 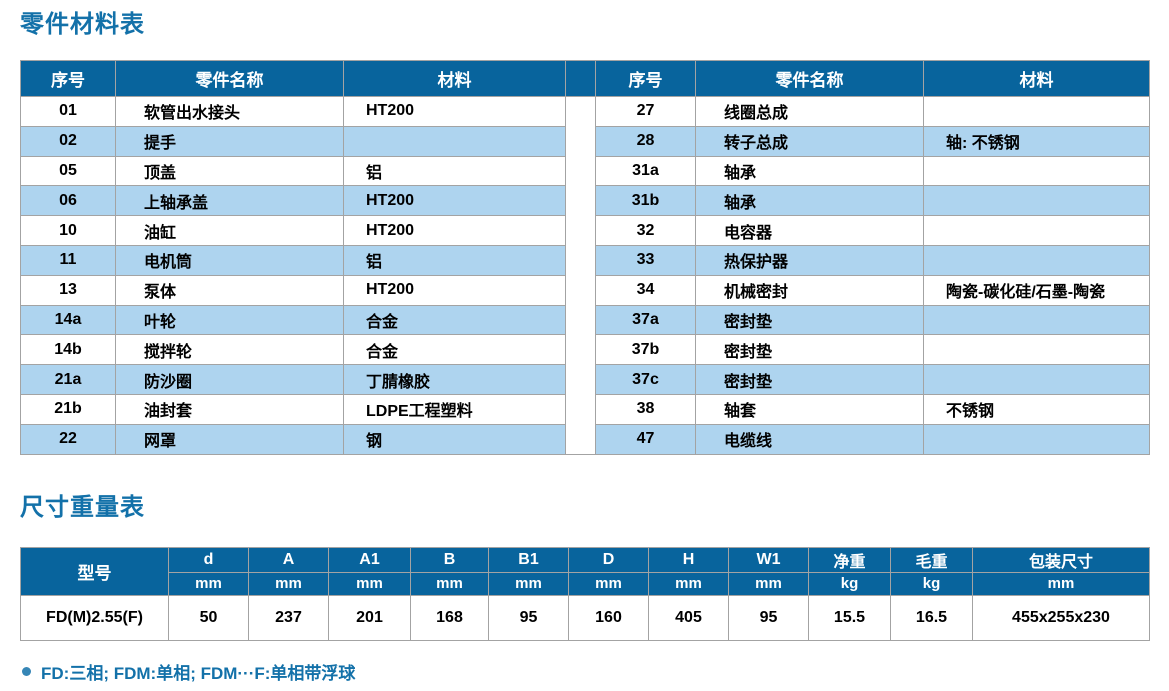 What do you see at coordinates (229, 171) in the screenshot?
I see `part-name-cell: 顶盖` at bounding box center [229, 171].